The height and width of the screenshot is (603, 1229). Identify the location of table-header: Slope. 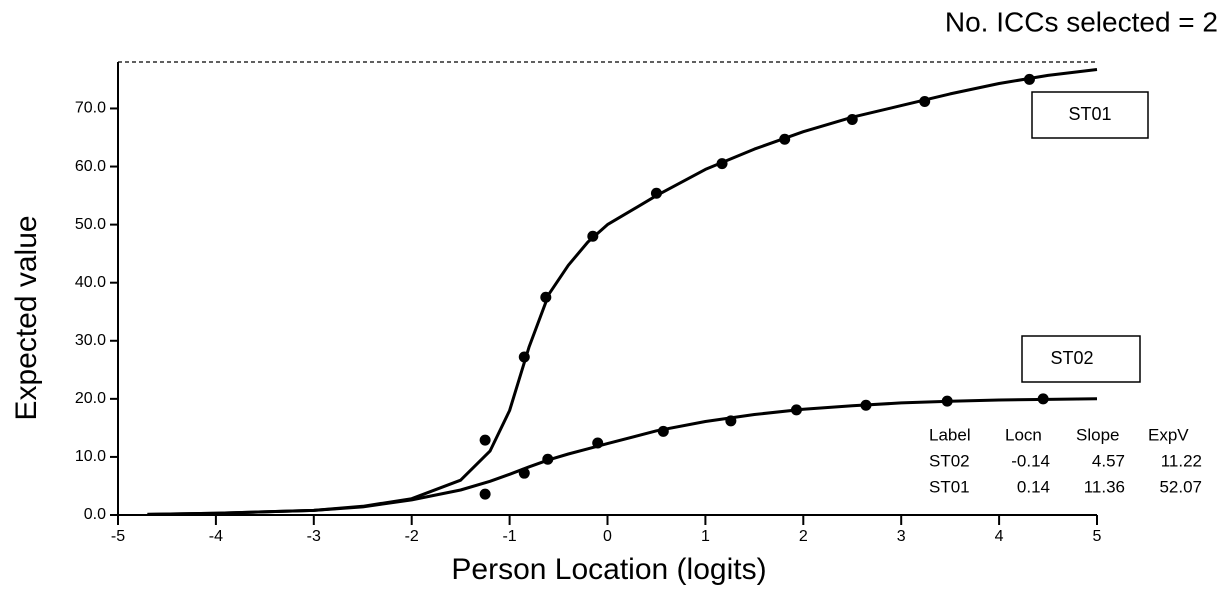
(1097, 434).